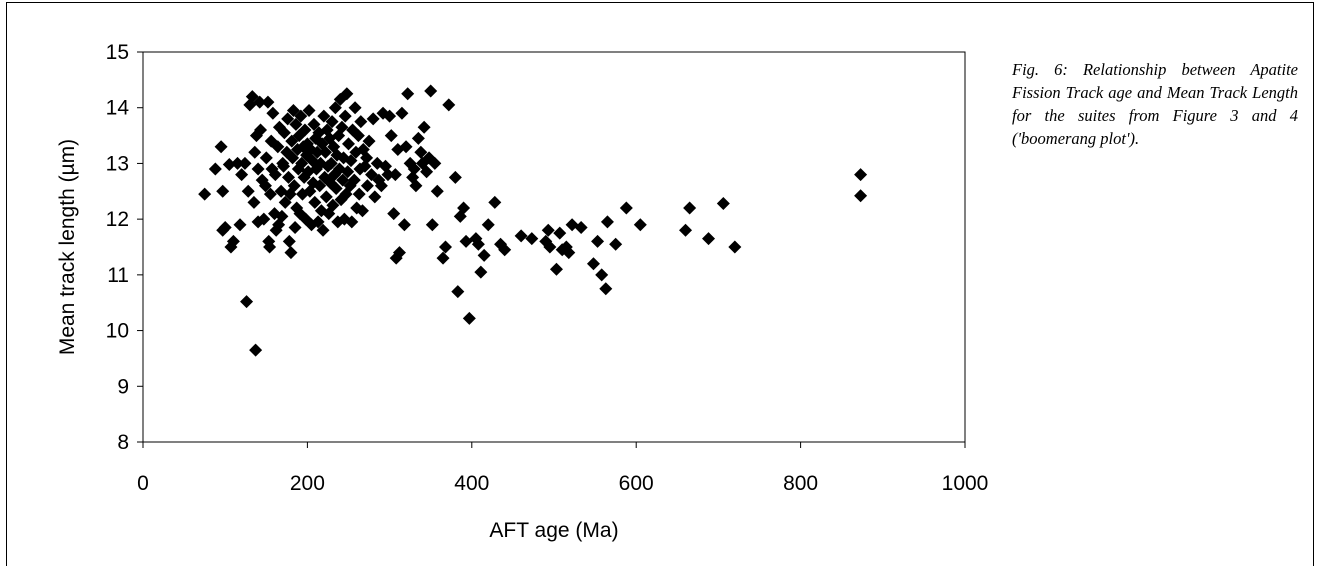  I want to click on y-tick-label: 10, so click(117, 331).